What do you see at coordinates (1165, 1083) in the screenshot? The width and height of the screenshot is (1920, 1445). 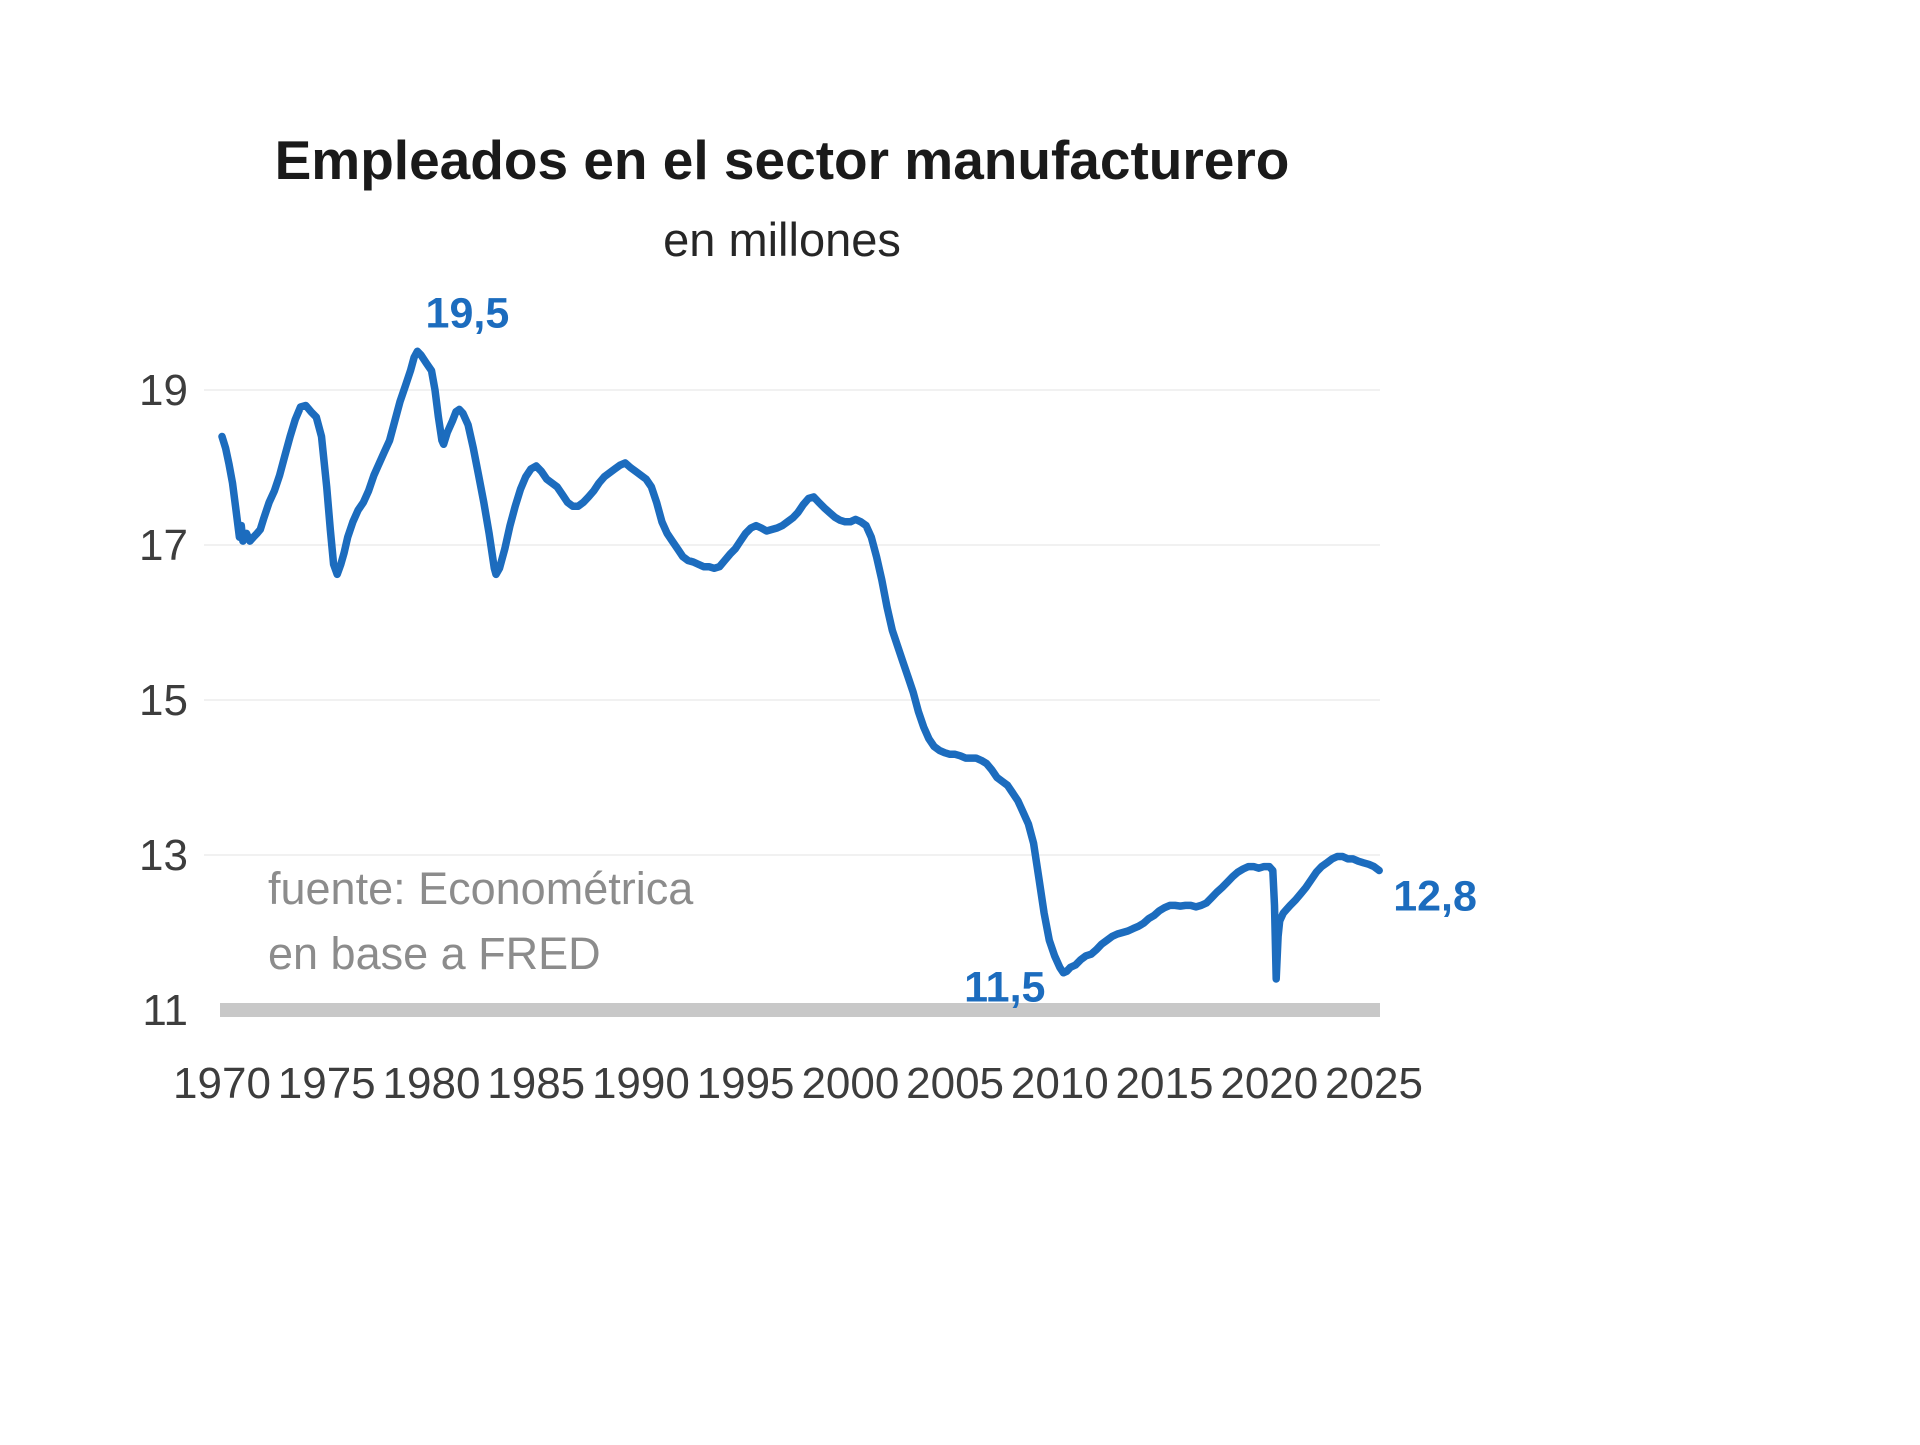 I see `x-axis-label-2015: 2015` at bounding box center [1165, 1083].